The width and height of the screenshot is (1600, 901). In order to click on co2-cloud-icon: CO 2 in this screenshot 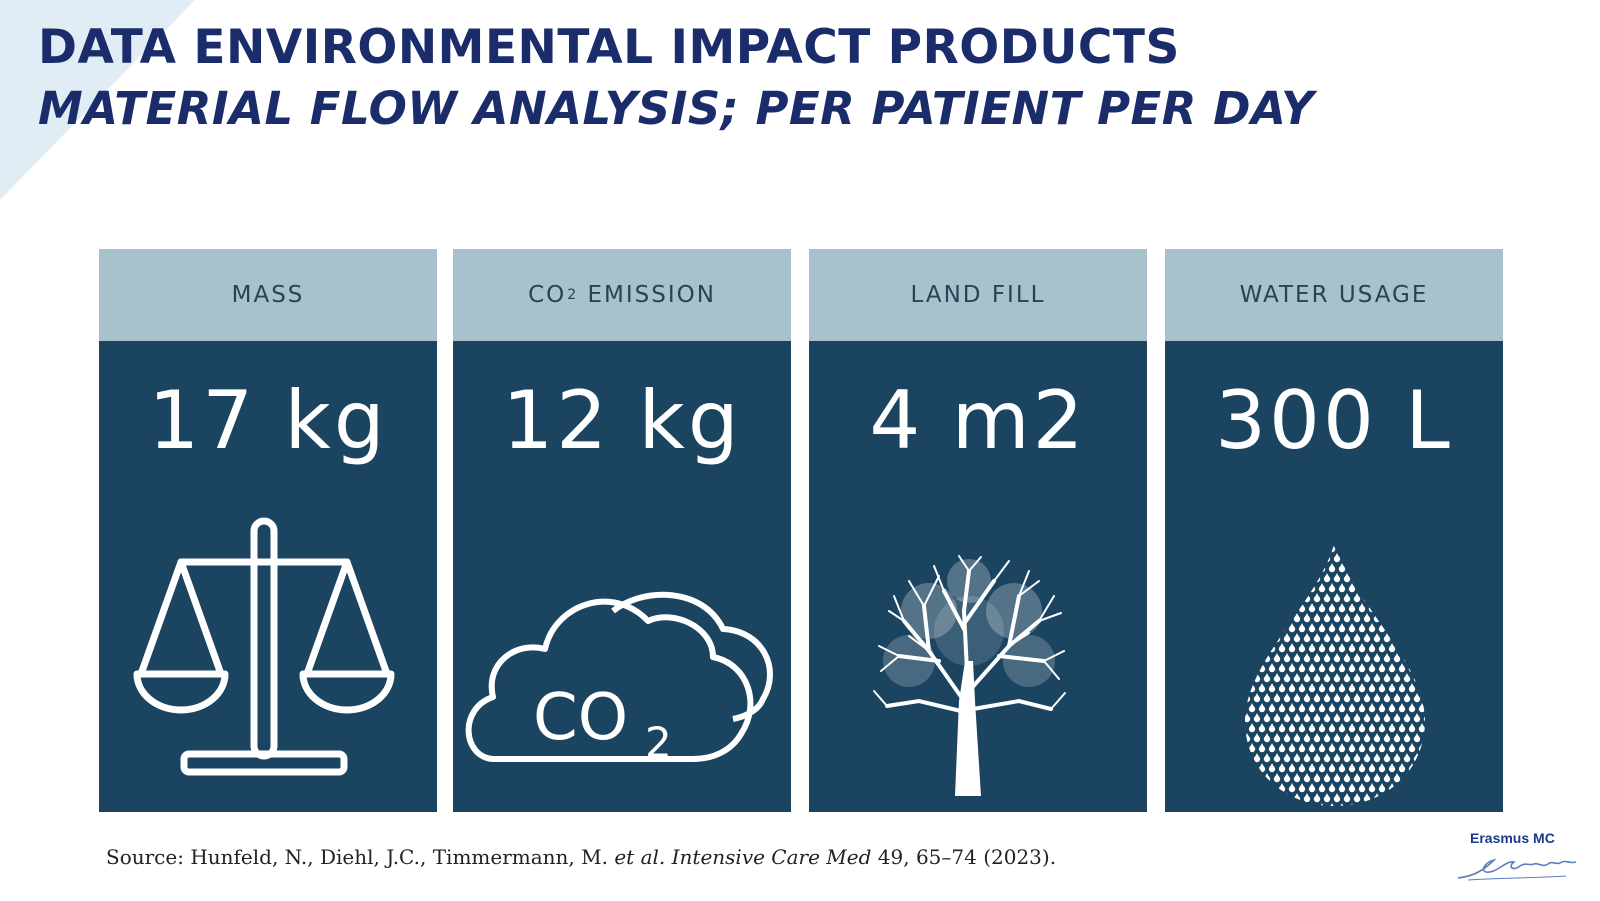, I will do `click(619, 679)`.